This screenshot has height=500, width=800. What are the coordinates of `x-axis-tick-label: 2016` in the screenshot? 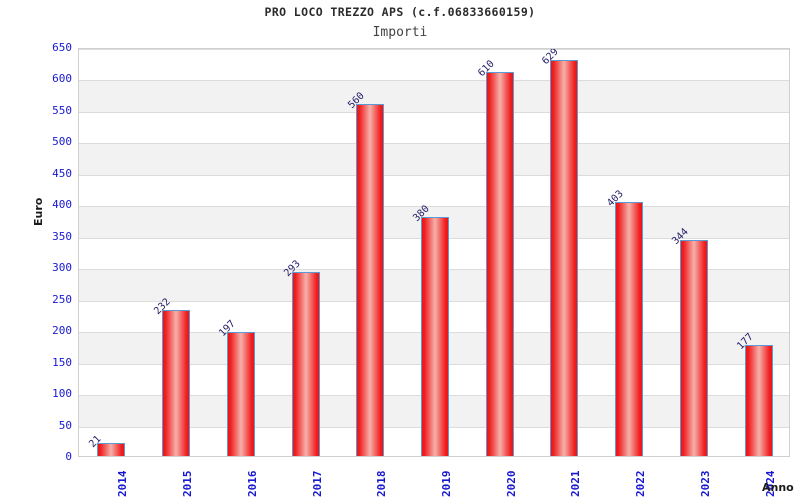 It's located at (252, 484).